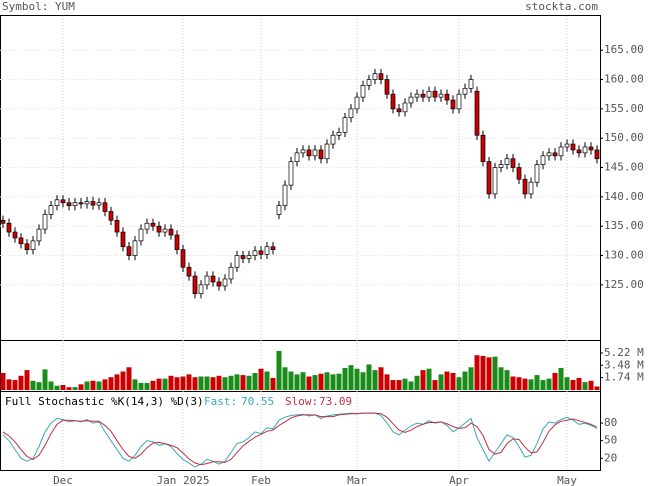 The image size is (655, 486). What do you see at coordinates (257, 401) in the screenshot?
I see `fast-value: 70.55` at bounding box center [257, 401].